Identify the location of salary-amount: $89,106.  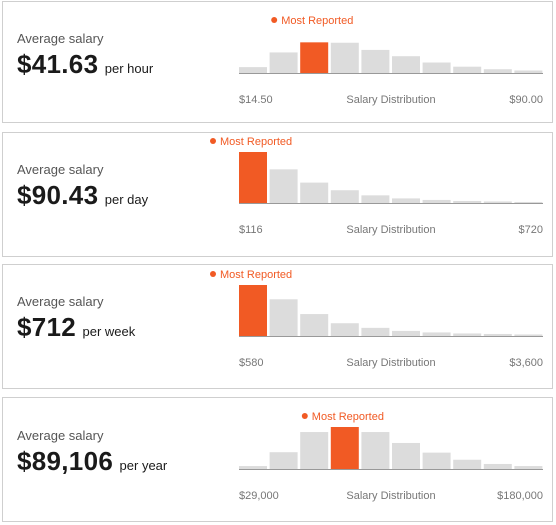
(65, 461).